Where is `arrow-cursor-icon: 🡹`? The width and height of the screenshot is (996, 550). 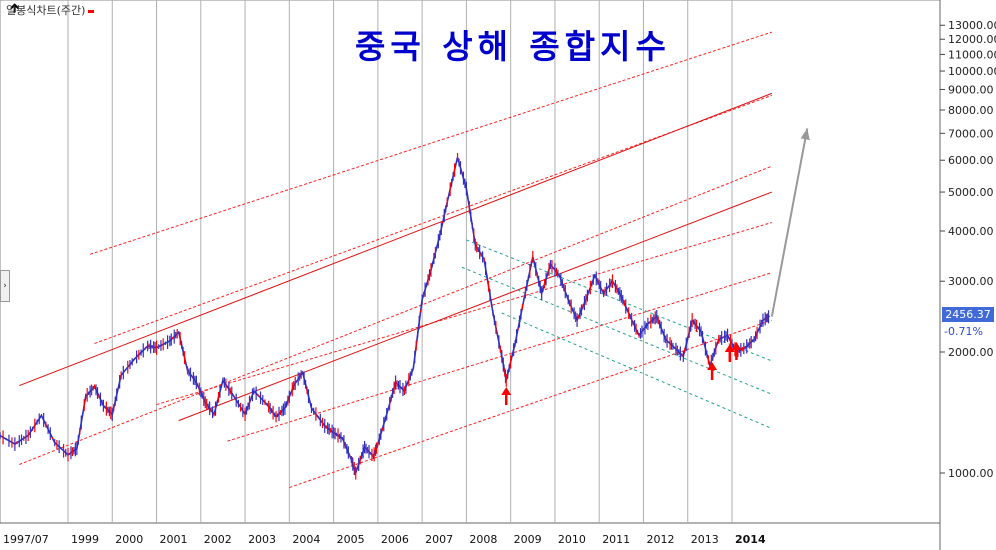
arrow-cursor-icon: 🡹 is located at coordinates (15, 8).